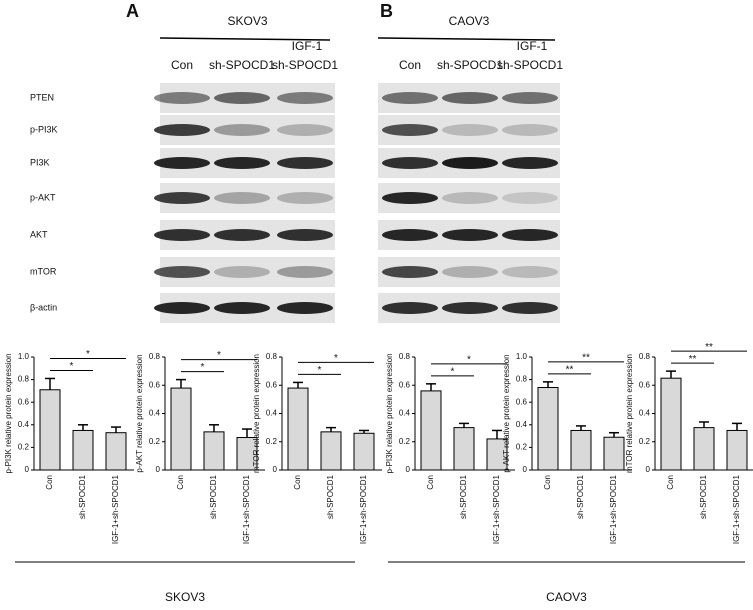 Image resolution: width=753 pixels, height=610 pixels. I want to click on protein-label: p-AKT, so click(43, 197).